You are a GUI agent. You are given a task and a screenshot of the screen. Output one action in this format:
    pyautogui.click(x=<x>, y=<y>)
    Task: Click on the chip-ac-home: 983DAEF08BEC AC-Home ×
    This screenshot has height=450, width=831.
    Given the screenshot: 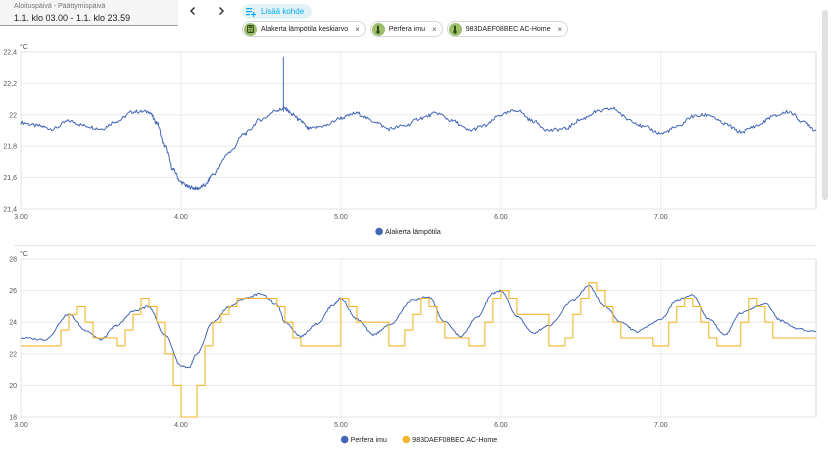 What is the action you would take?
    pyautogui.click(x=507, y=29)
    